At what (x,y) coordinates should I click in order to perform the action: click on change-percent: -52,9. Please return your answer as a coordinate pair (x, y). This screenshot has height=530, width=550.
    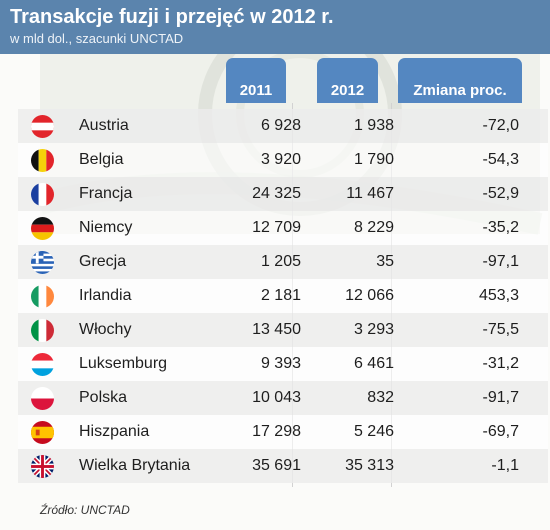
    Looking at the image, I should click on (500, 193).